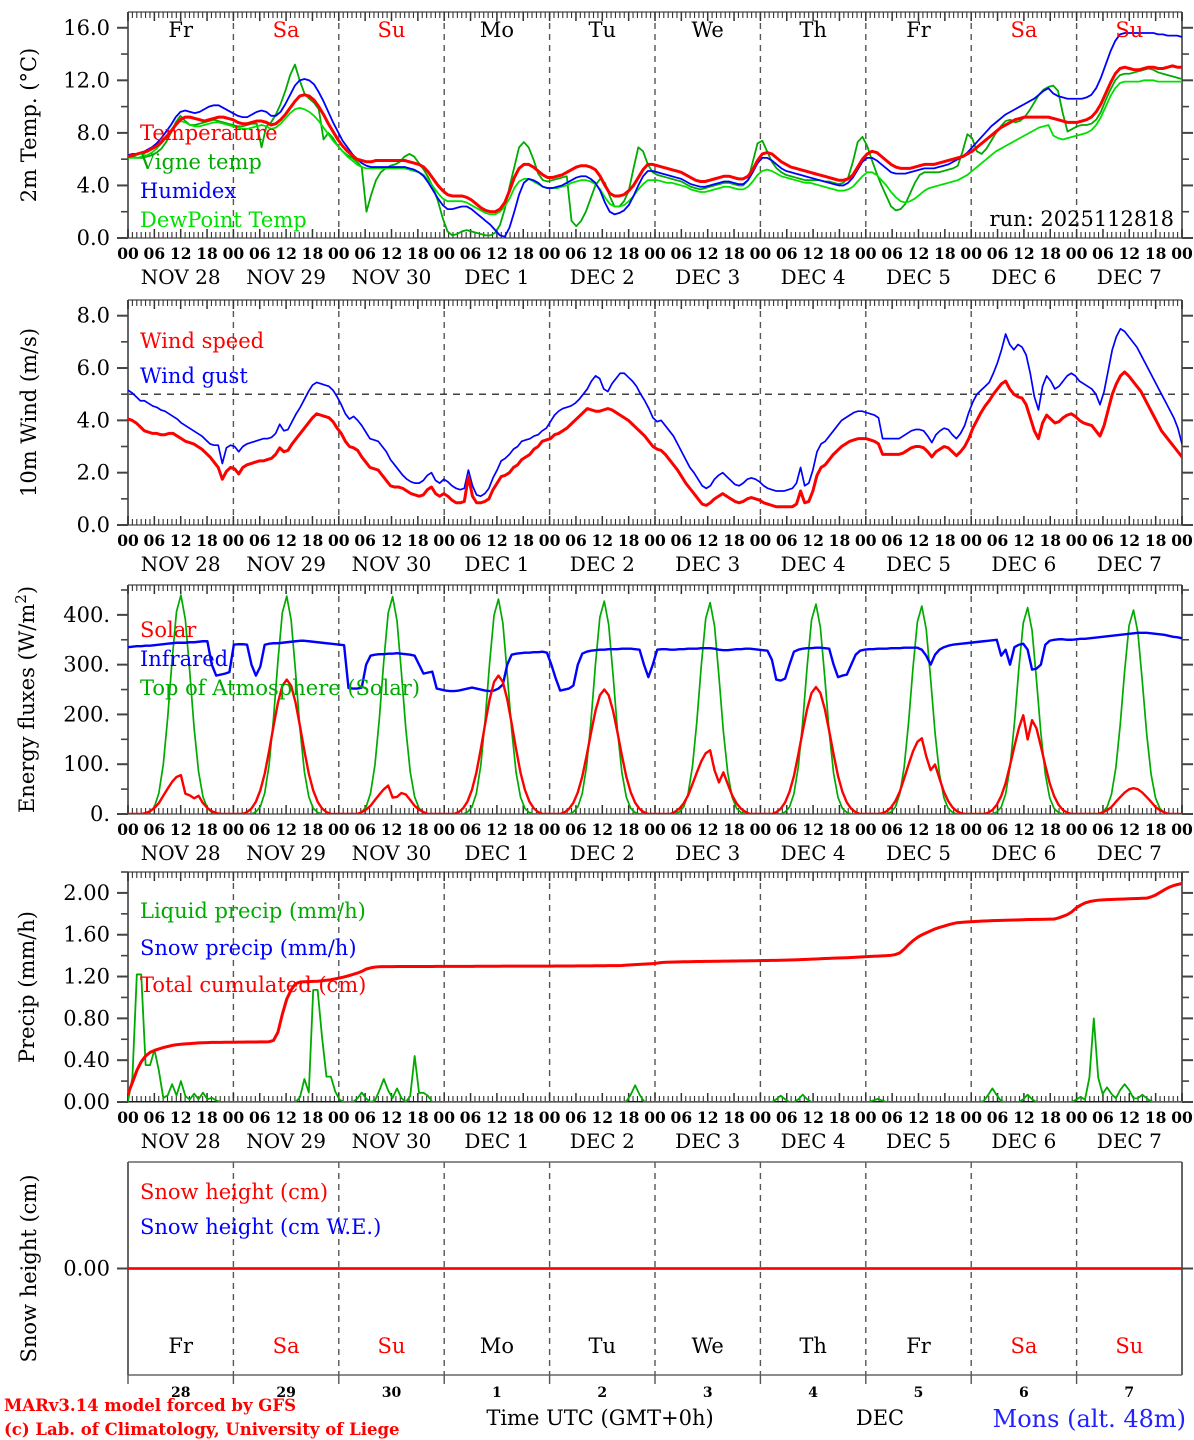 This screenshot has height=1440, width=1194. I want to click on series-line-top-of-atmosphere, so click(655, 704).